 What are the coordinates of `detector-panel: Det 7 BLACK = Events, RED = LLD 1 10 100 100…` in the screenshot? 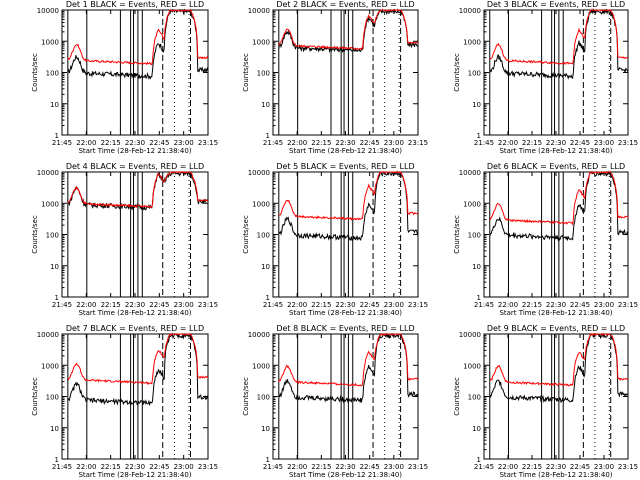 It's located at (124, 401).